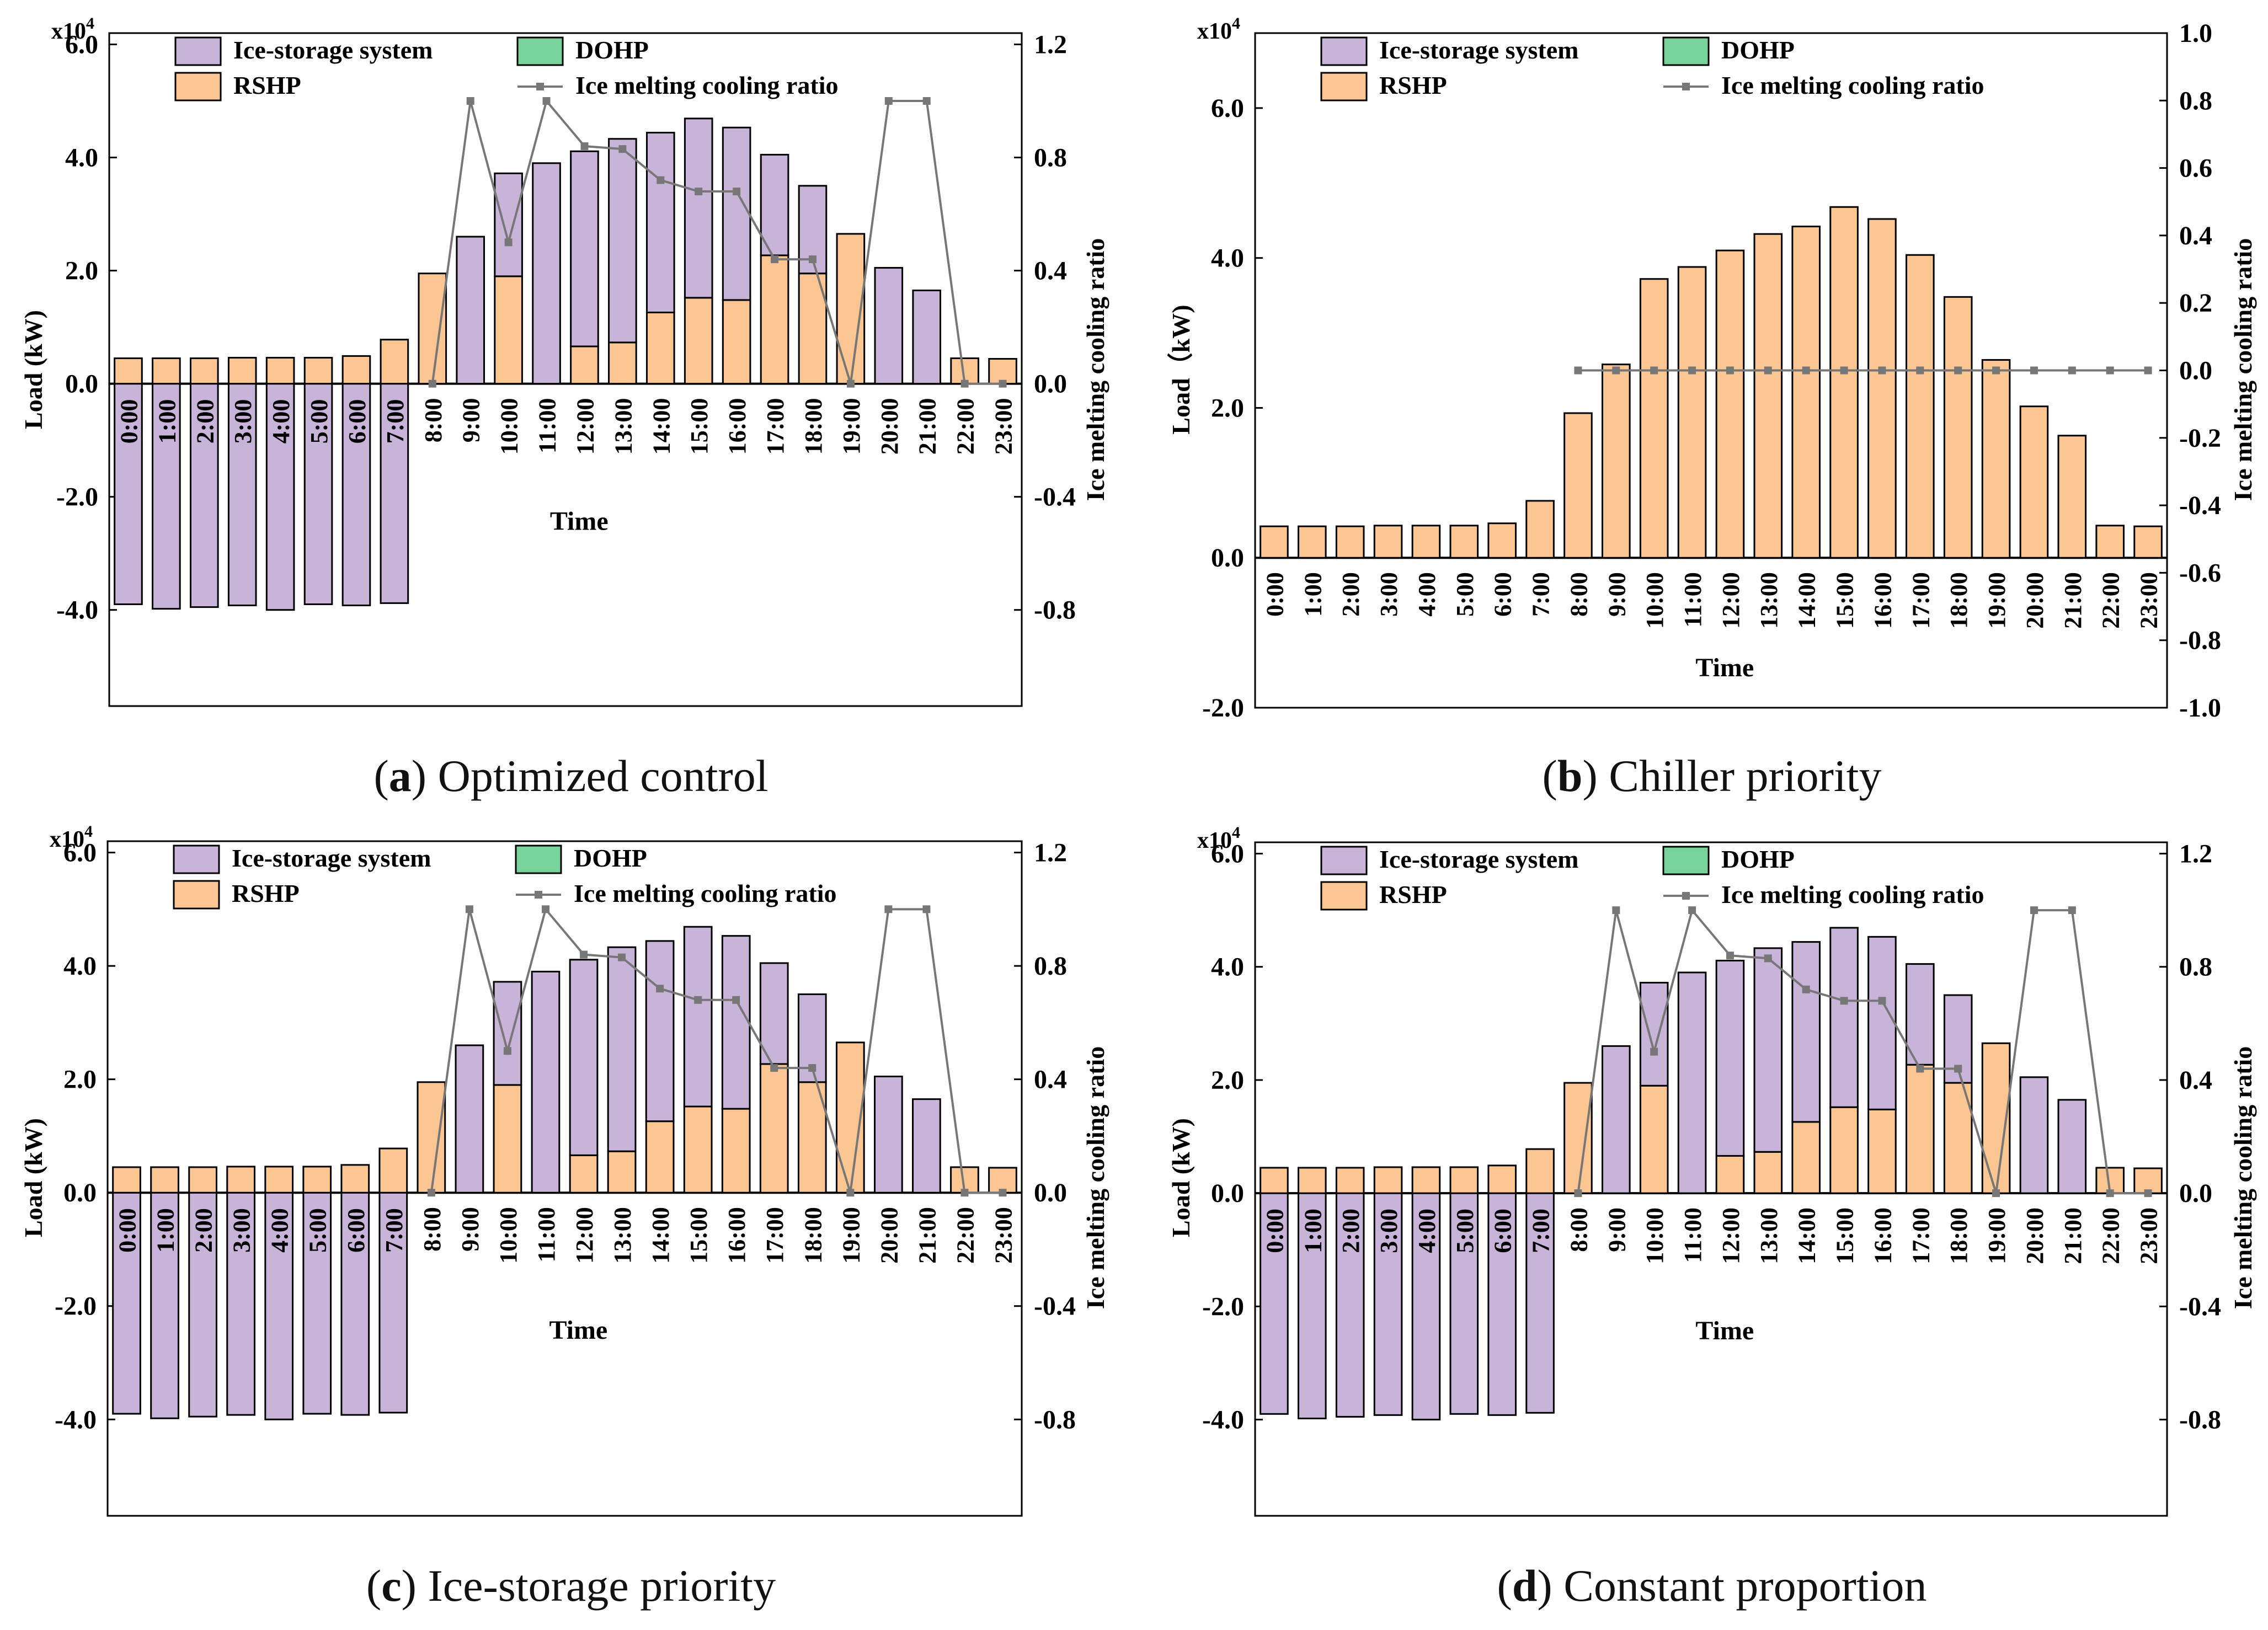 The height and width of the screenshot is (1630, 2268). What do you see at coordinates (90, 23) in the screenshot?
I see `multiplier-exp: 4` at bounding box center [90, 23].